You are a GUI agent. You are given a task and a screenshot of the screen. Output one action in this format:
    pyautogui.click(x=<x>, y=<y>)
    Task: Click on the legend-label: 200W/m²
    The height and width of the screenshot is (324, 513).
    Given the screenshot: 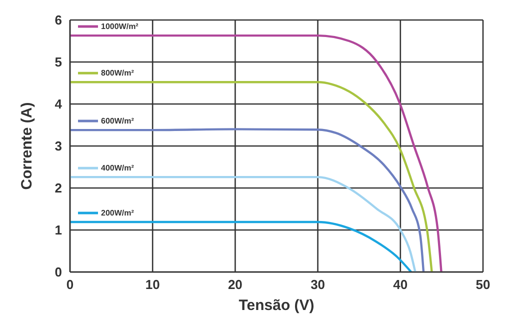 What is the action you would take?
    pyautogui.click(x=117, y=213)
    